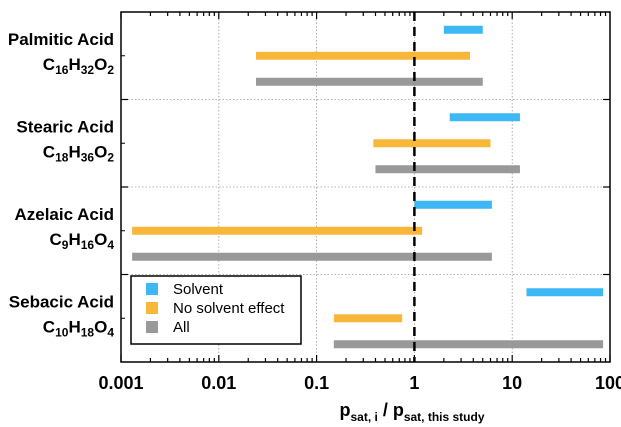 Image resolution: width=621 pixels, height=427 pixels. What do you see at coordinates (88, 157) in the screenshot?
I see `formula-subscript: 36` at bounding box center [88, 157].